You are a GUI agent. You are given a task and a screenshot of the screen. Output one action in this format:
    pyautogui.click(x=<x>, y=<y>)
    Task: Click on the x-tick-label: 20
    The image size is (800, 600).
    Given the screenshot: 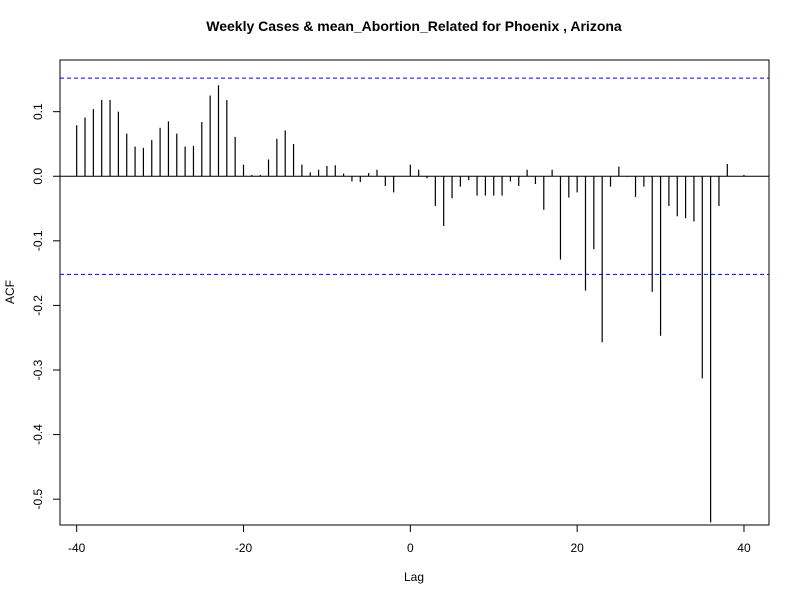 What is the action you would take?
    pyautogui.click(x=577, y=548)
    